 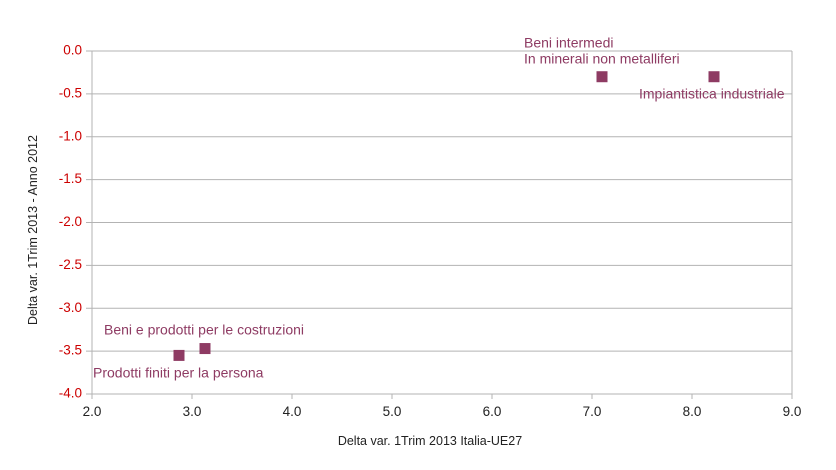 I want to click on x-tick-label: 9.0, so click(x=792, y=411).